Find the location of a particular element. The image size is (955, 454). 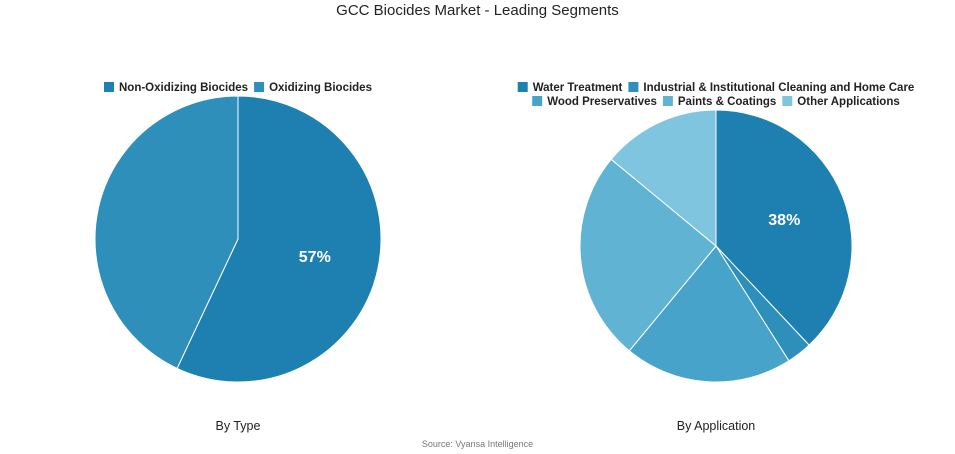

legend-item-oxidizing-biocides: Oxidizing Biocides is located at coordinates (313, 88).